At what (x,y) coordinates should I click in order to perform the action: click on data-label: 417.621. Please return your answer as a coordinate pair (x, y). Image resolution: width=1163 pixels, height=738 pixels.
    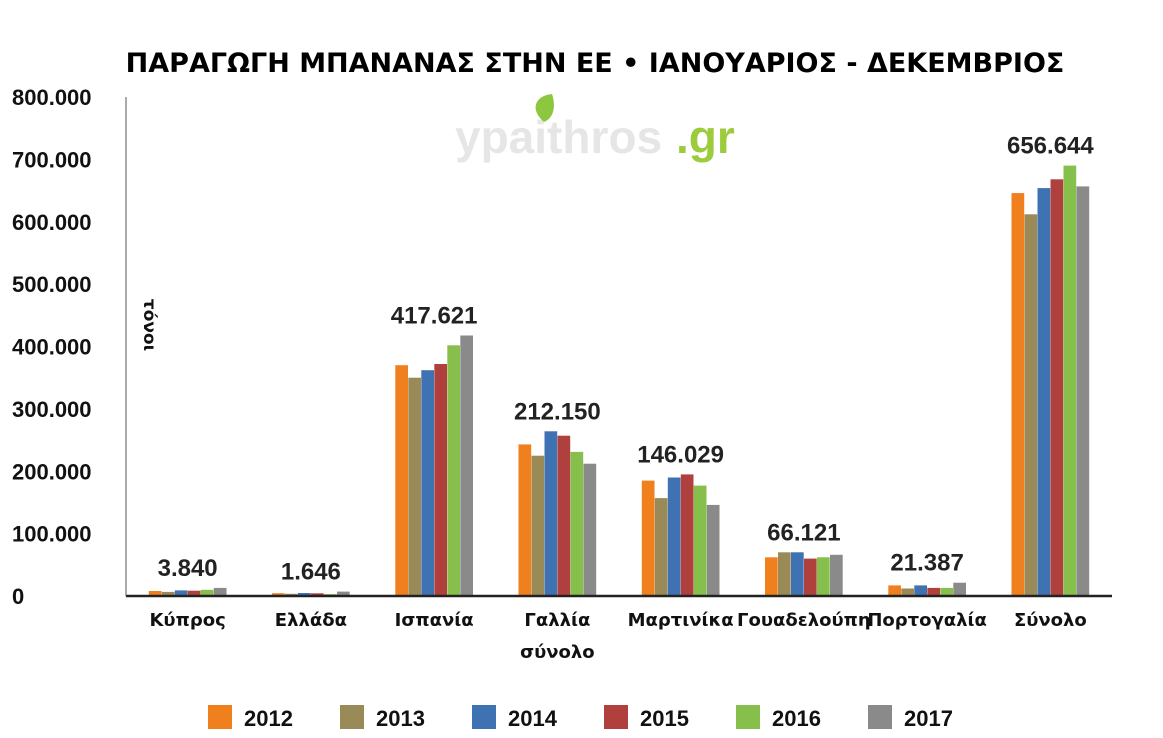
    Looking at the image, I should click on (434, 316).